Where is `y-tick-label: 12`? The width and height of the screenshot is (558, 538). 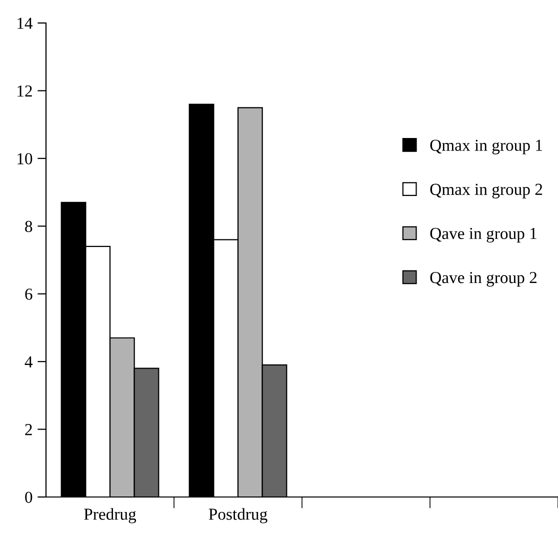 y-tick-label: 12 is located at coordinates (25, 90).